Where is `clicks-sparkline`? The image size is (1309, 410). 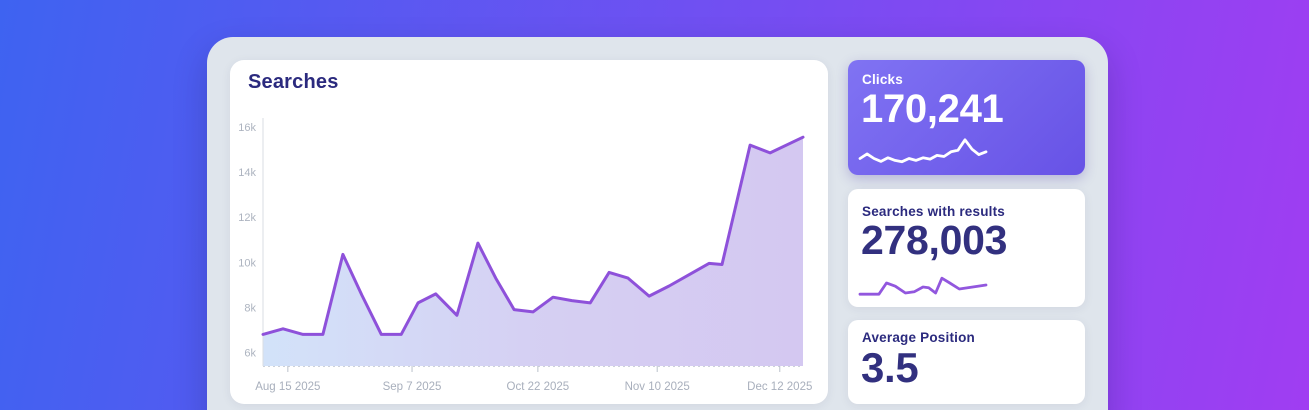 clicks-sparkline is located at coordinates (923, 151).